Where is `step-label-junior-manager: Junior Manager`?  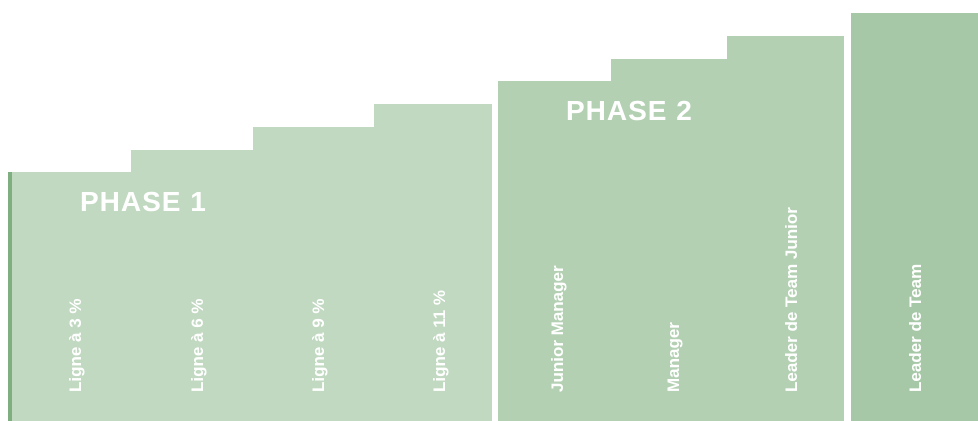
step-label-junior-manager: Junior Manager is located at coordinates (557, 328).